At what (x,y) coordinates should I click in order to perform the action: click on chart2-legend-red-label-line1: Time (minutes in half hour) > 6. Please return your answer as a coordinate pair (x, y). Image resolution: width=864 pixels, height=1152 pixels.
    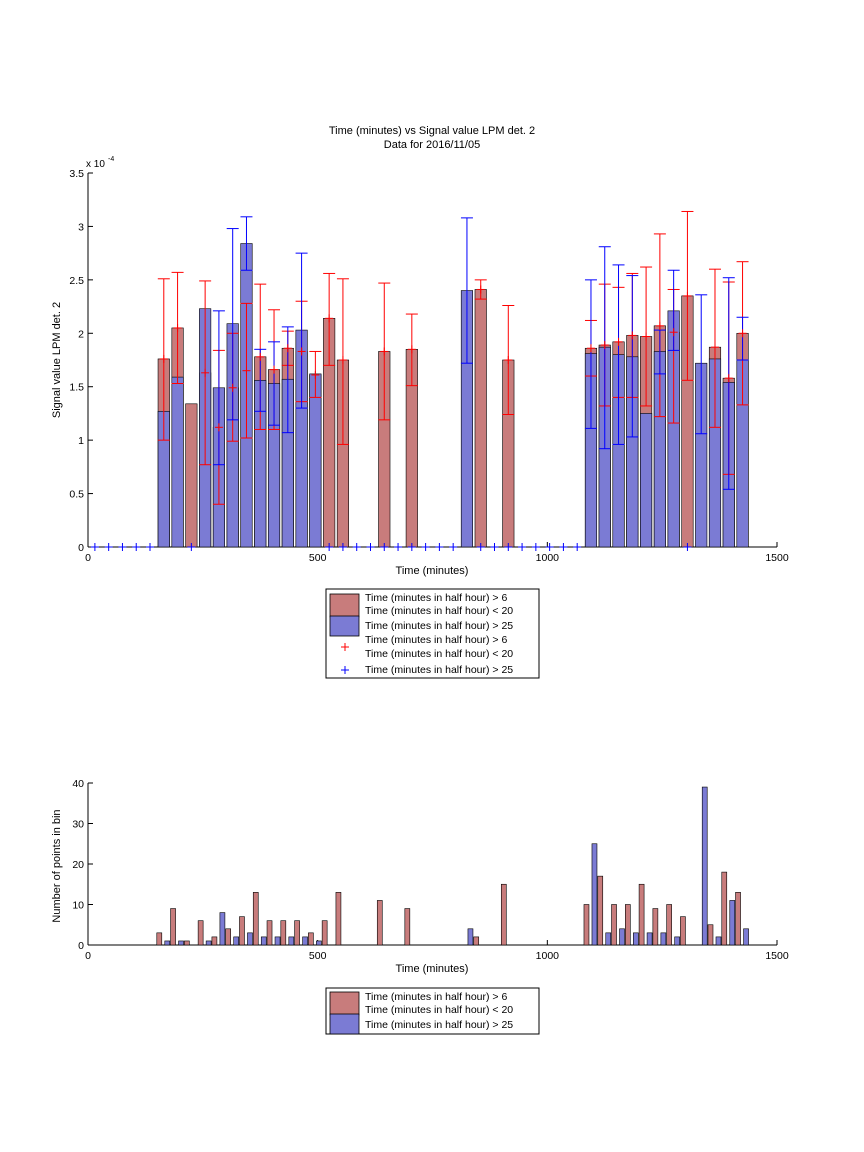
    Looking at the image, I should click on (436, 997).